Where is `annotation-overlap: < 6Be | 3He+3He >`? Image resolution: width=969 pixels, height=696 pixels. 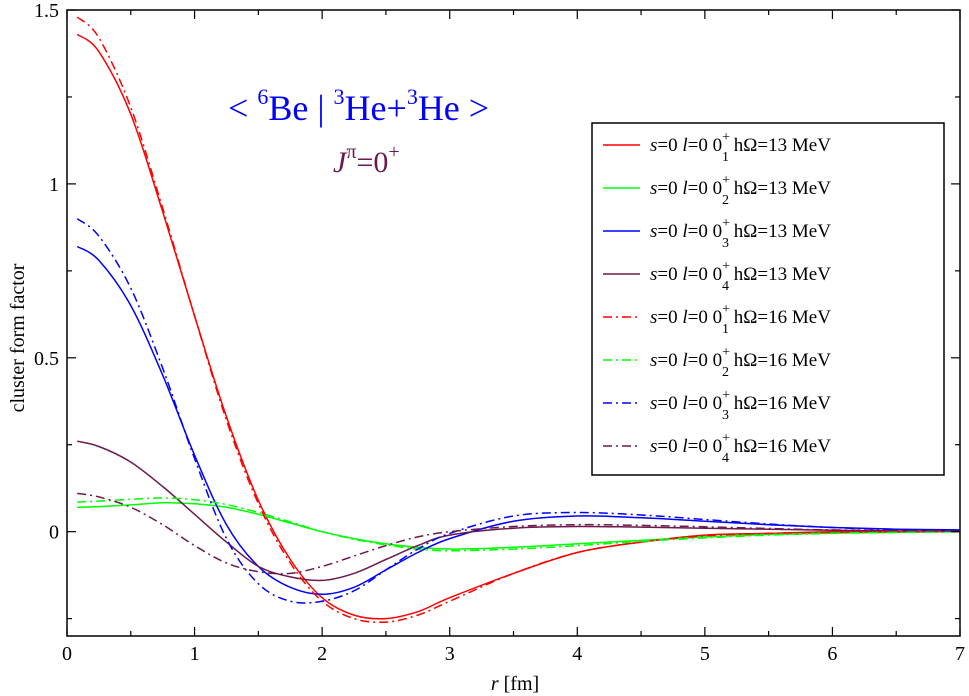
annotation-overlap: < 6Be | 3He+3He > is located at coordinates (358, 106).